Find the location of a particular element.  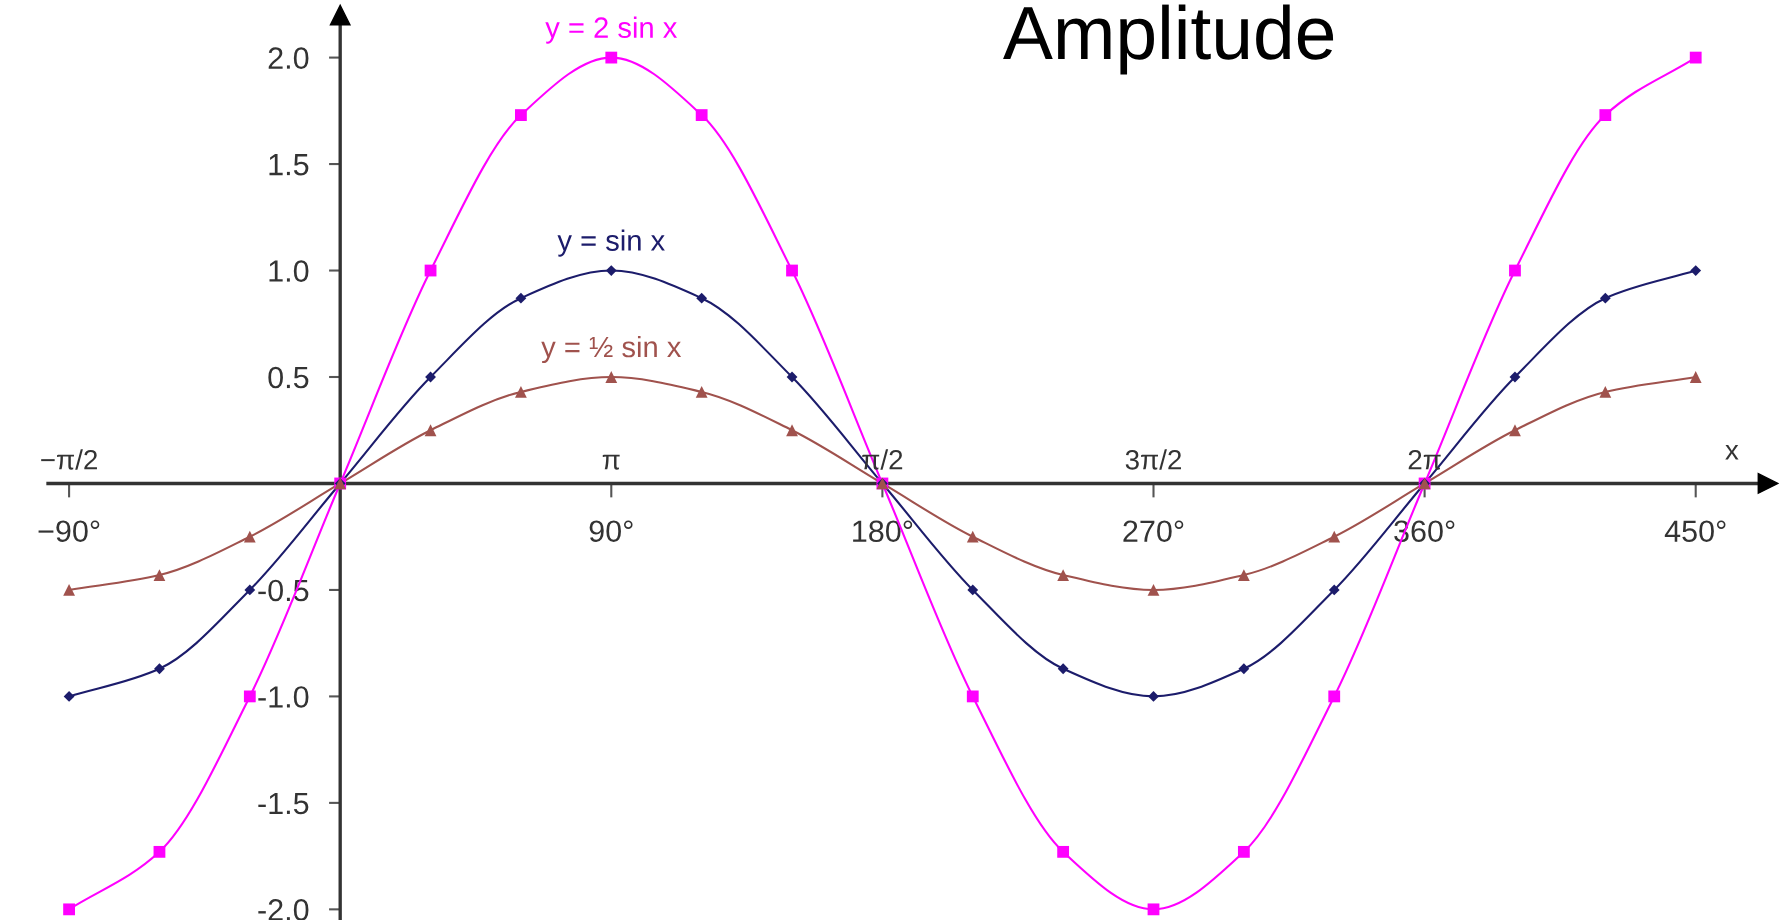

annotation: −π/2 is located at coordinates (69, 459).